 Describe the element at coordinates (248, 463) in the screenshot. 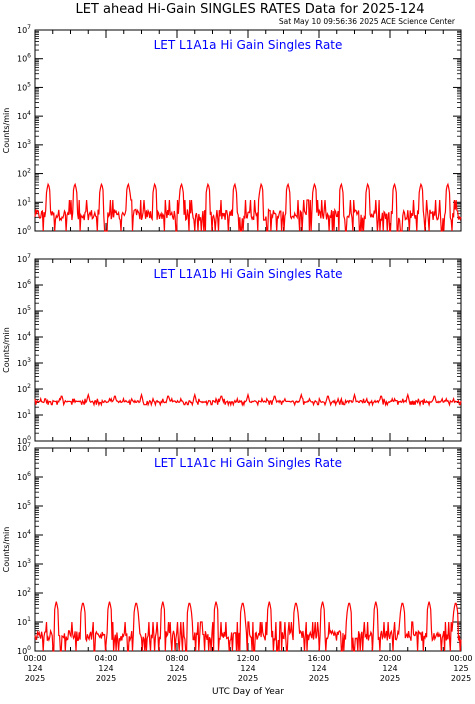

I see `panel-title: LET L1A1c Hi Gain Singles Rate` at that location.